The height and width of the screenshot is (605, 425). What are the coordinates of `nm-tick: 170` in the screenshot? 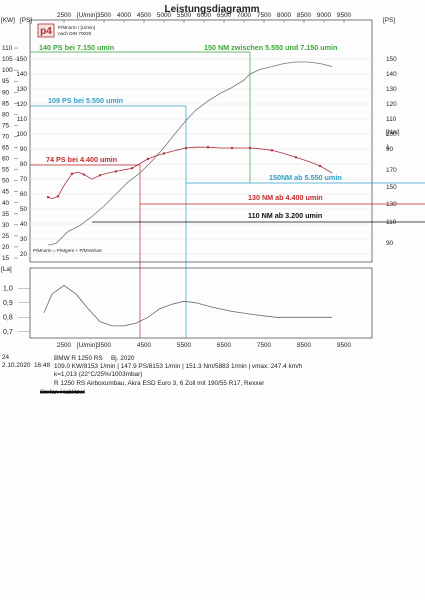 It's located at (391, 170).